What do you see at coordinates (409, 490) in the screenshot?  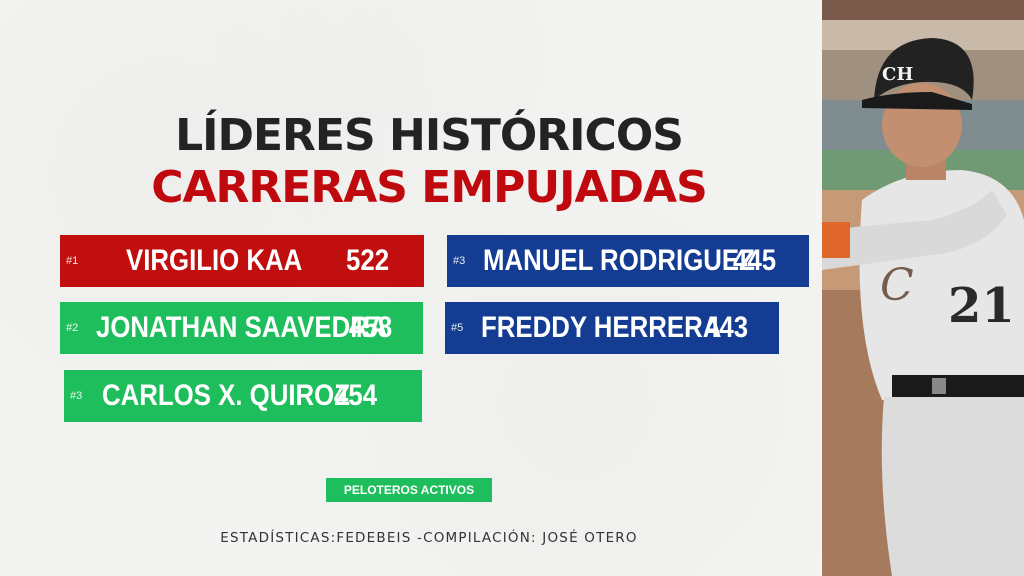 I see `active-players-legend: PELOTEROS ACTIVOS` at bounding box center [409, 490].